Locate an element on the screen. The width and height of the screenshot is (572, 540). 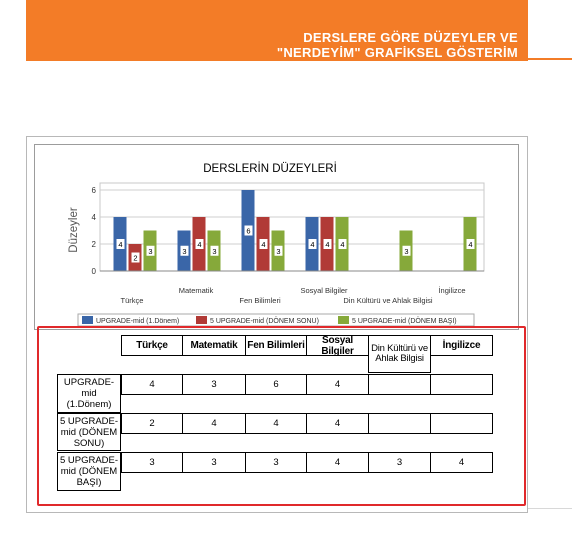
table-row-label: 5 UPGRADE-mid (DÖNEM BAŞI) is located at coordinates (89, 471).